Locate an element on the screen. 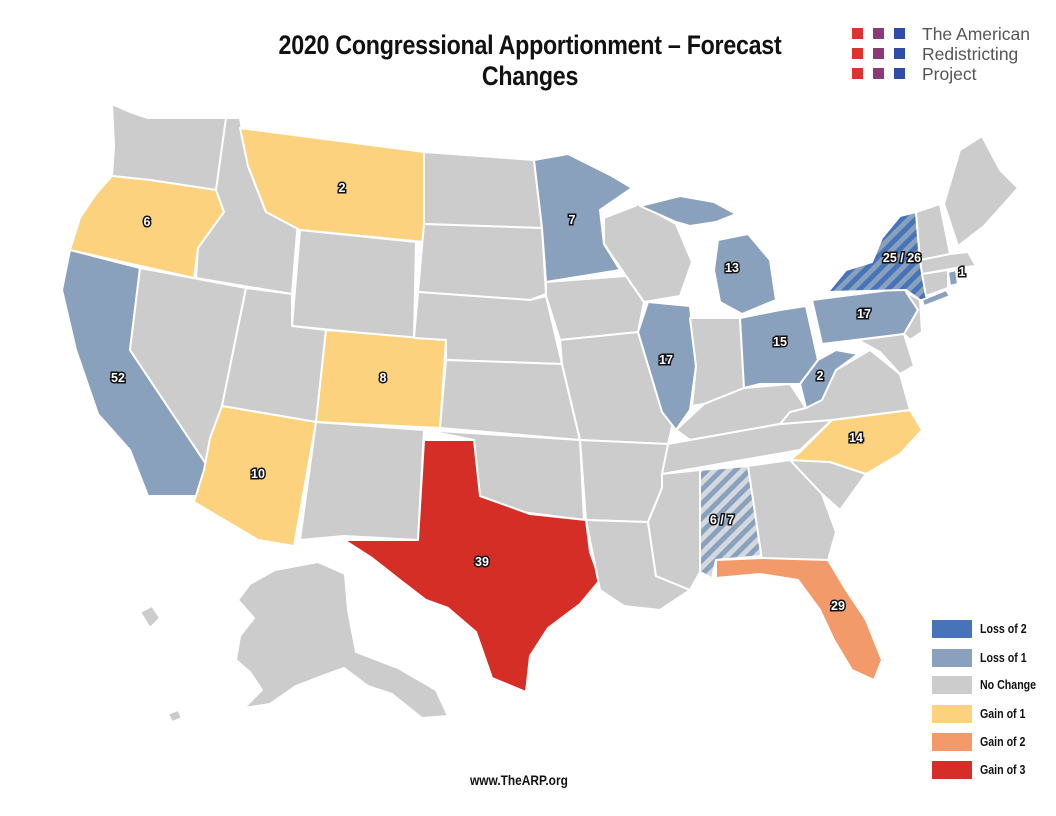 This screenshot has height=816, width=1056. logo-line-2: Redistricting is located at coordinates (970, 54).